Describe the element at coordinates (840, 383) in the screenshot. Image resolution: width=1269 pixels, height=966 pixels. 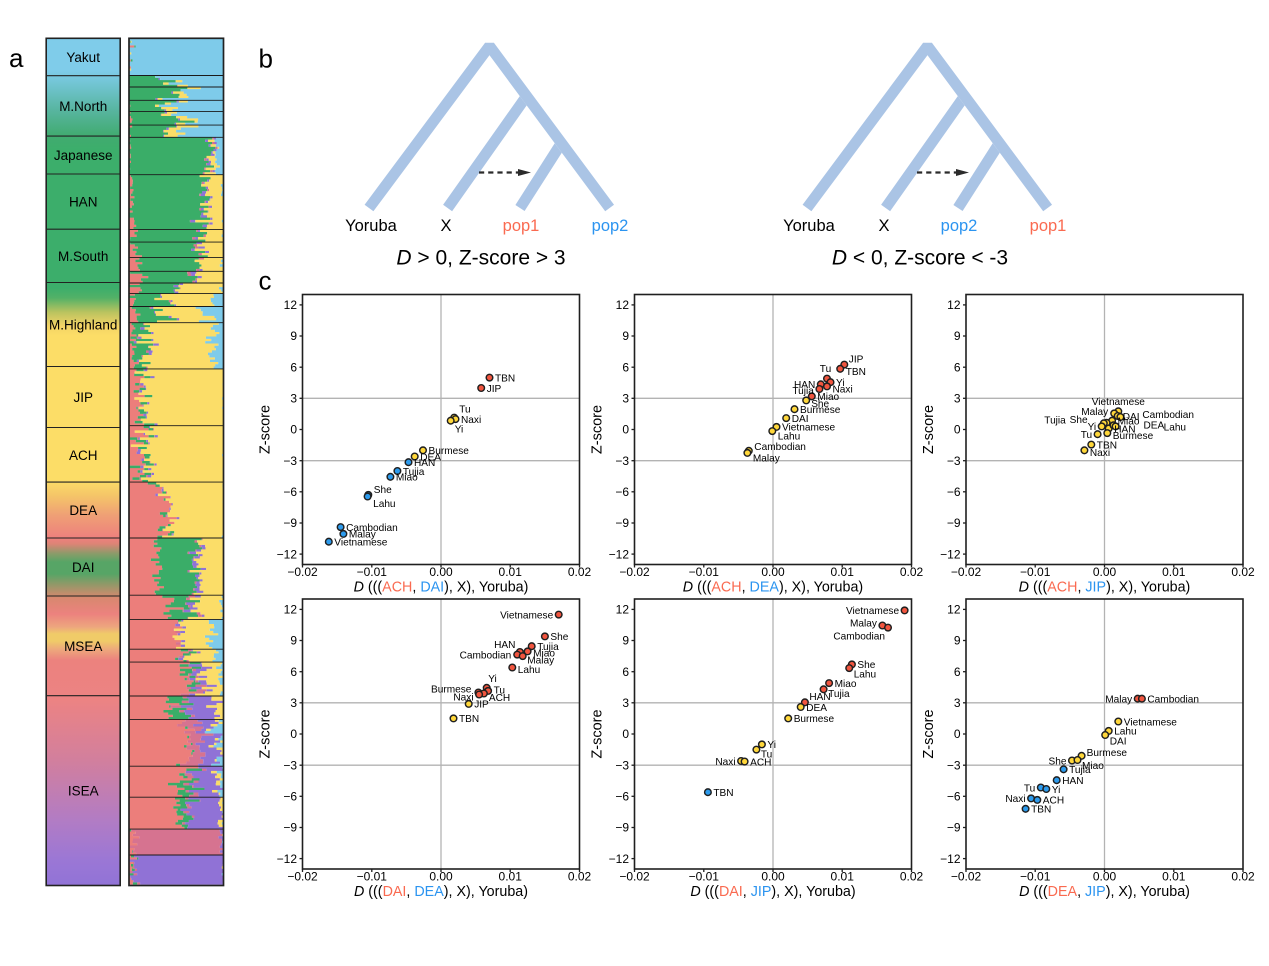
I see `svg-text: Yi` at that location.